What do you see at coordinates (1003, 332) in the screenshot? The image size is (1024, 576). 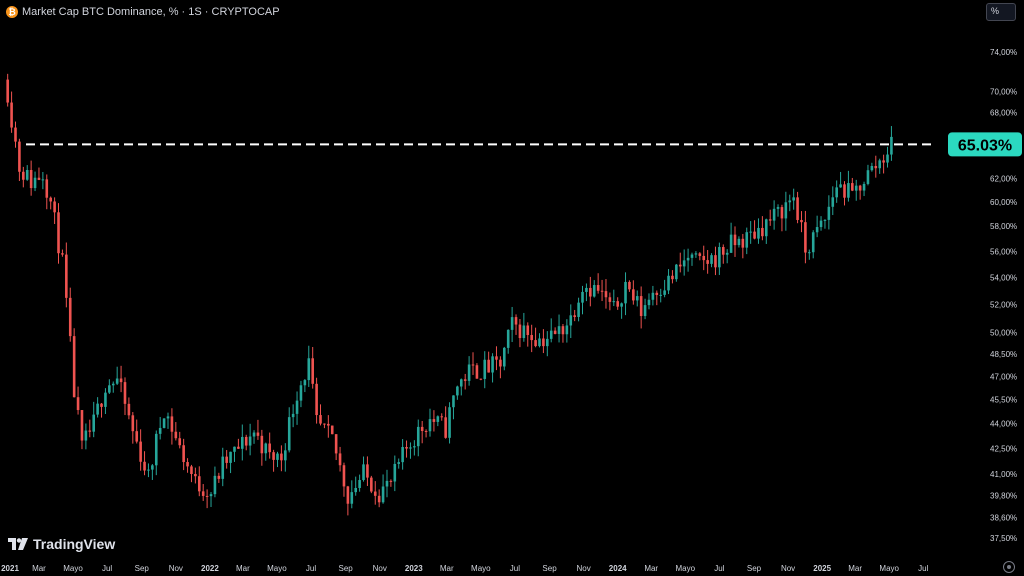 I see `y-tick-label: 50,00%` at bounding box center [1003, 332].